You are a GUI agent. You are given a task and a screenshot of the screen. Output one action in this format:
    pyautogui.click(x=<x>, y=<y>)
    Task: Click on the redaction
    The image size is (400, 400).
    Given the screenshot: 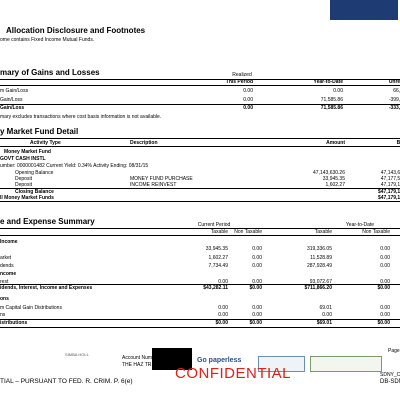 What is the action you would take?
    pyautogui.click(x=172, y=359)
    